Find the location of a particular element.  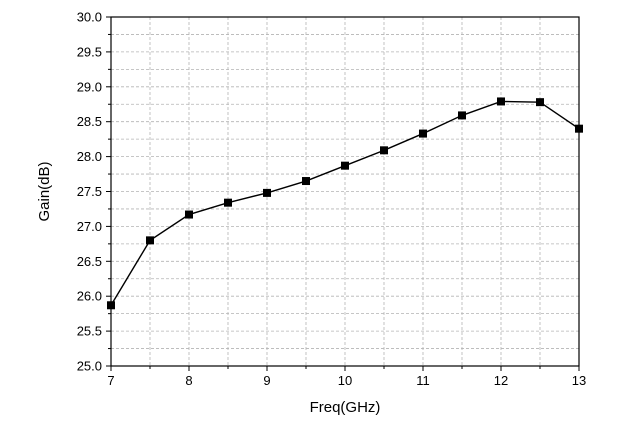

y-tick-label: 27.5 is located at coordinates (89, 191).